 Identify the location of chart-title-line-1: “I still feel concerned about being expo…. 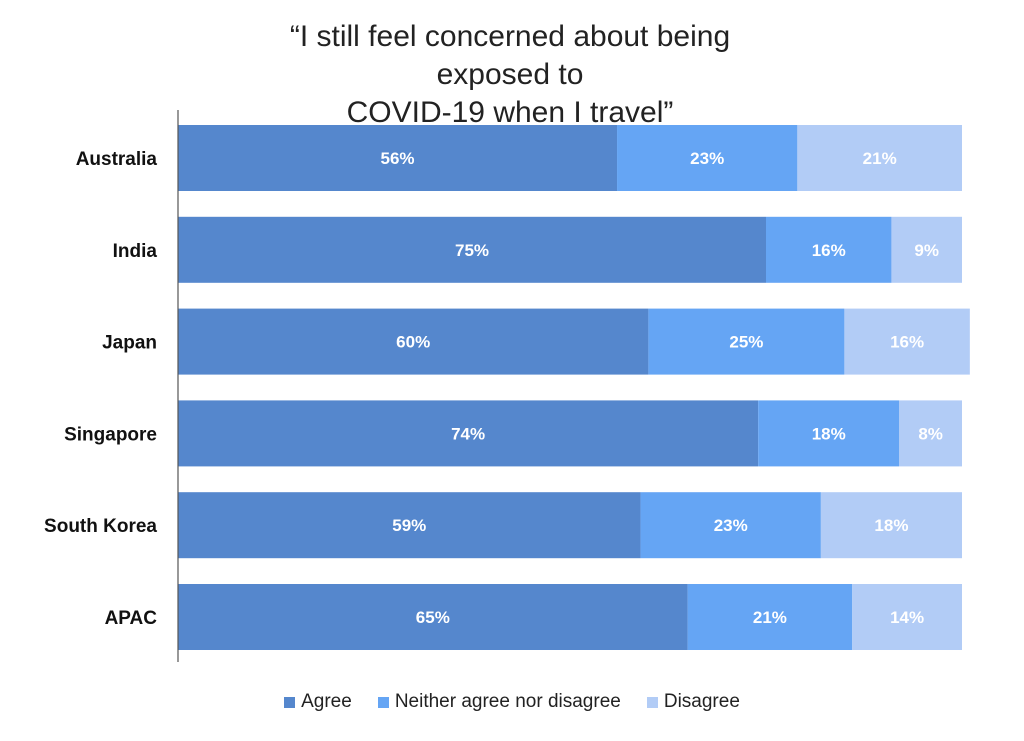
(510, 55).